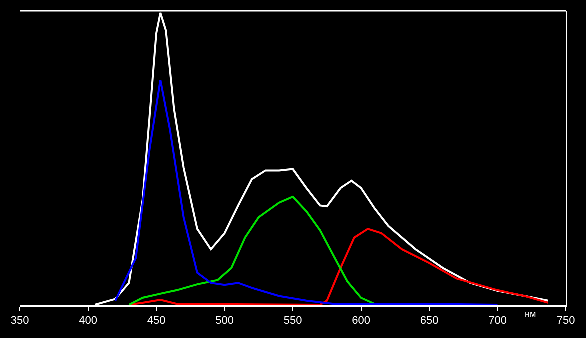 This screenshot has height=338, width=586. Describe the element at coordinates (530, 314) in the screenshot. I see `x-axis-title: нм` at that location.